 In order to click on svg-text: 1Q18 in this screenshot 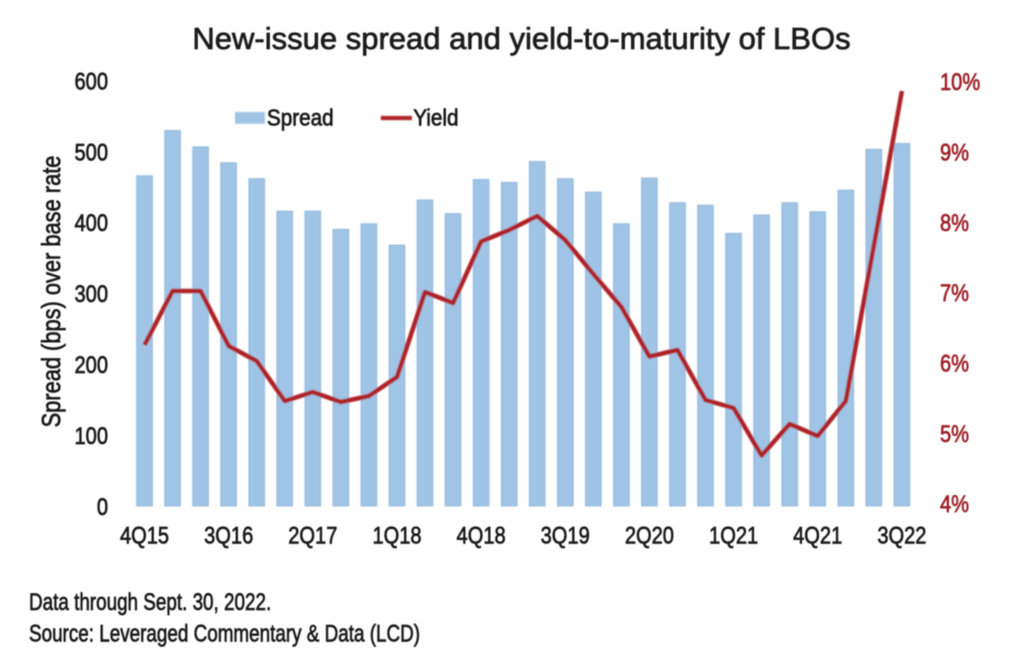, I will do `click(396, 535)`.